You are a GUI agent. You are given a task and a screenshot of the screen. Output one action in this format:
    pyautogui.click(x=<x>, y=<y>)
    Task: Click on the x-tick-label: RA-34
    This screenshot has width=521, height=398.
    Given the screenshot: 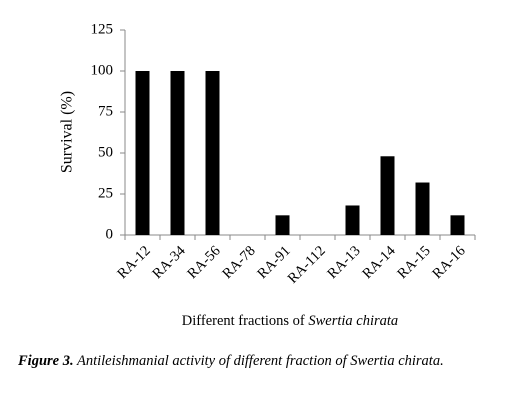 What is the action you would take?
    pyautogui.click(x=169, y=262)
    